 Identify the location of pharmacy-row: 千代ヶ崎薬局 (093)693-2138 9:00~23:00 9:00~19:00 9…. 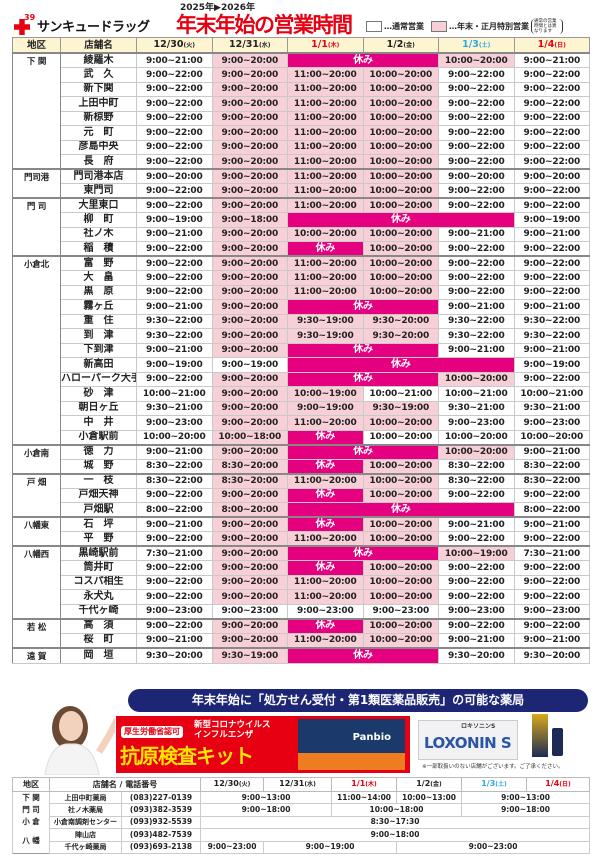
(301, 847).